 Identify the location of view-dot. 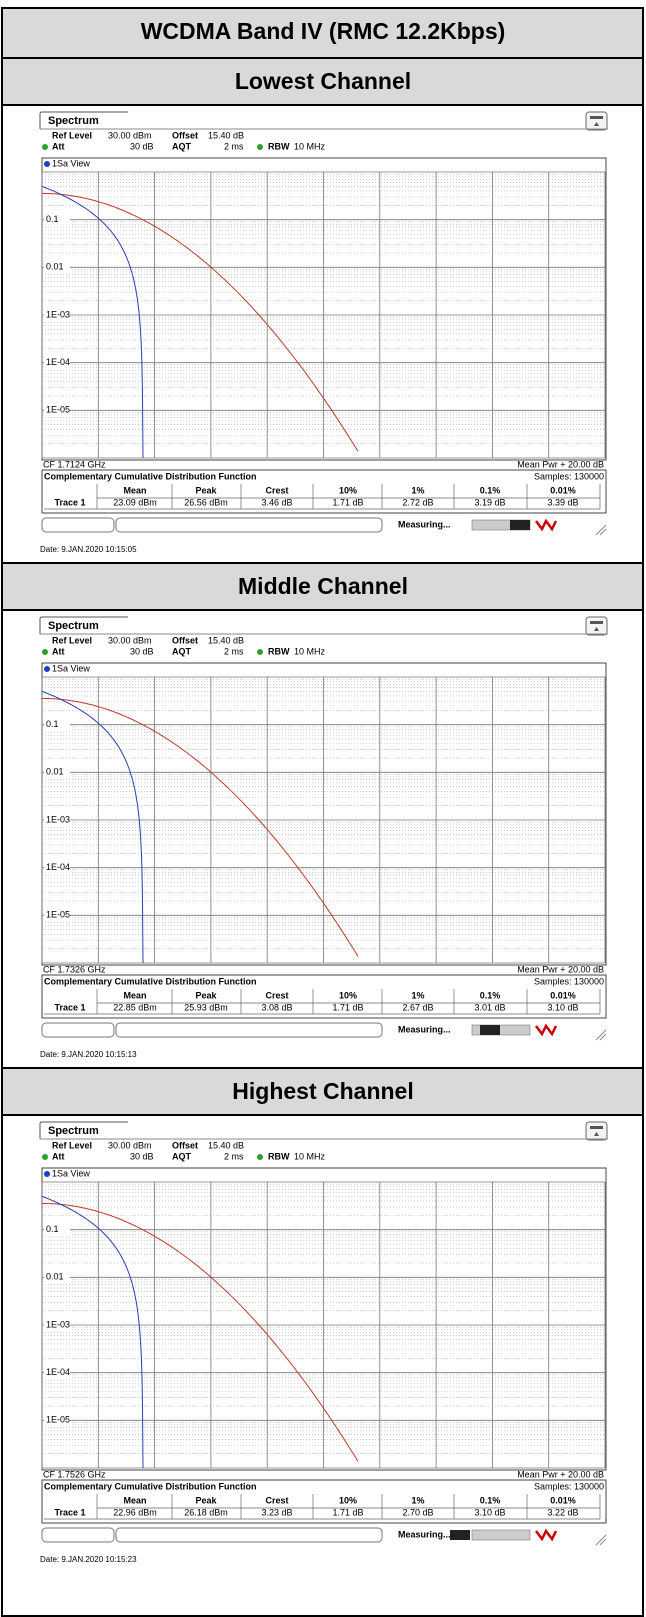
(47, 164).